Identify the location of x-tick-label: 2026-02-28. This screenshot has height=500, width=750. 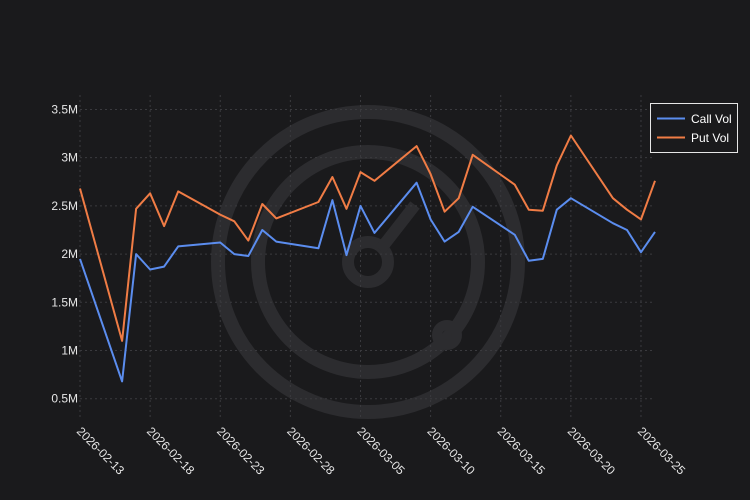
(311, 451).